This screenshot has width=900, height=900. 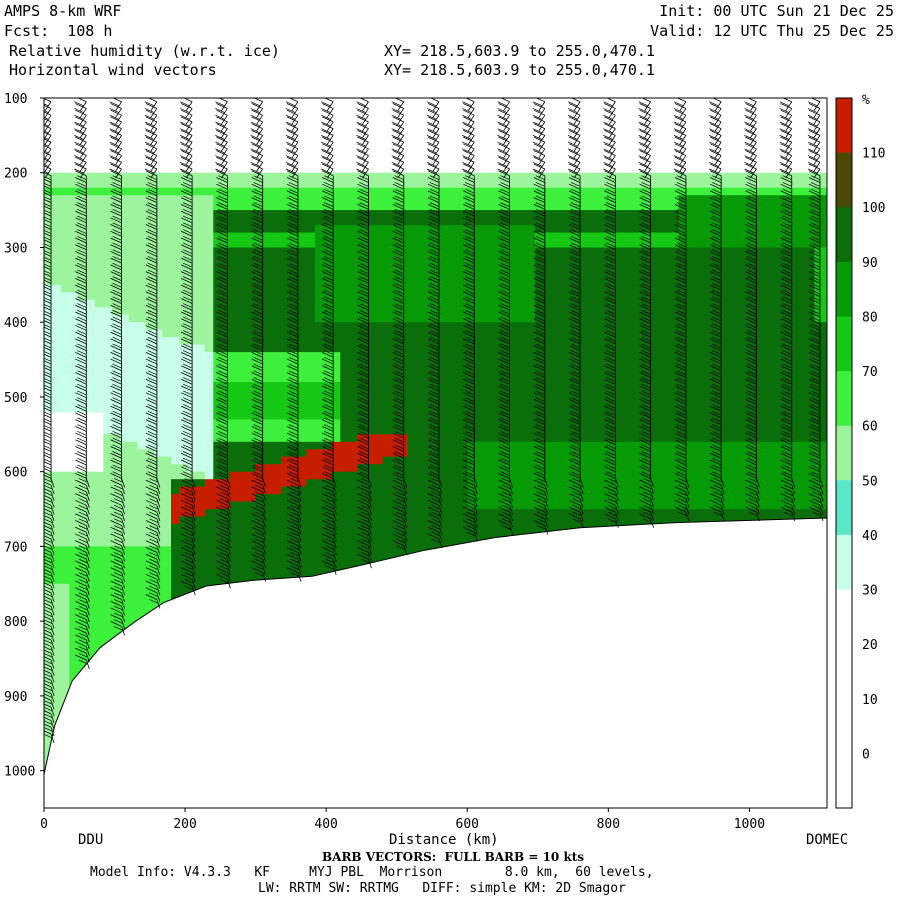 I want to click on init-time: Init: 00 UTC Sun 21 Dec 25, so click(x=776, y=11).